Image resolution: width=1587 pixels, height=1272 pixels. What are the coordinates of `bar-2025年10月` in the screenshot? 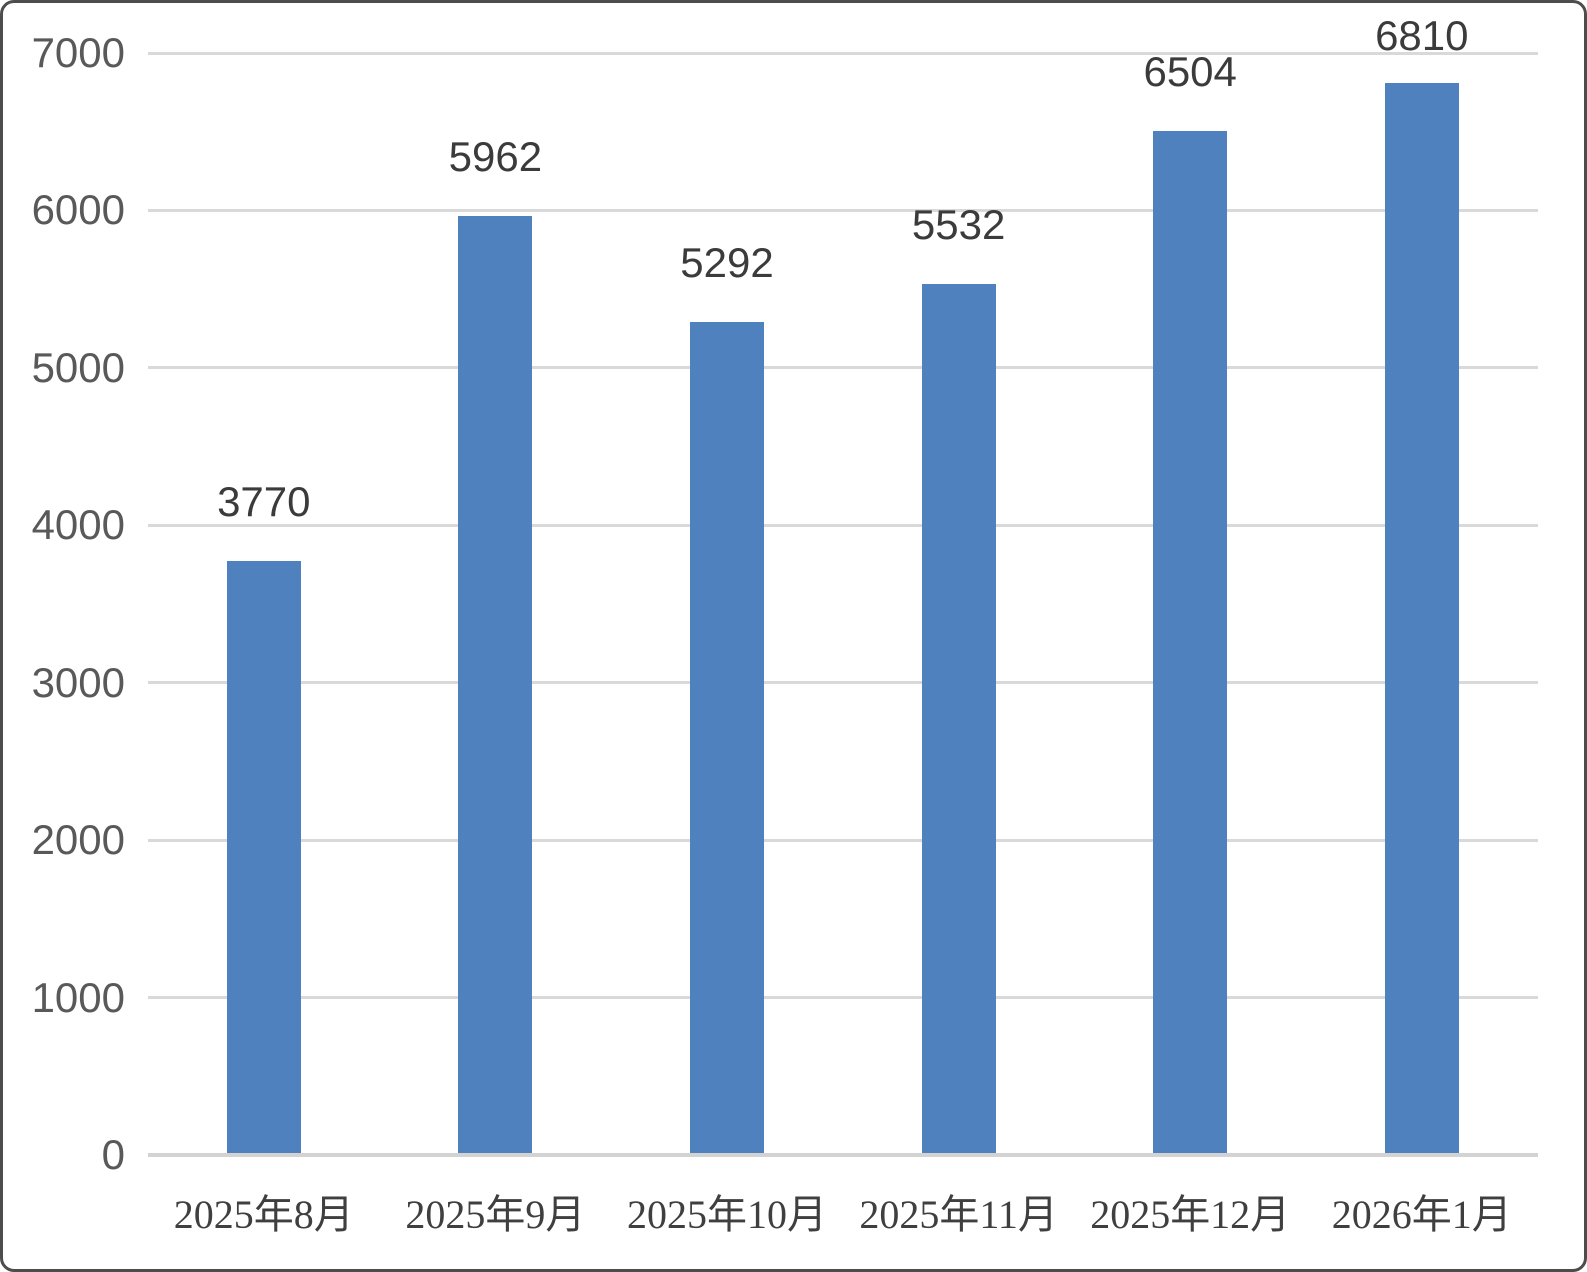 It's located at (727, 737).